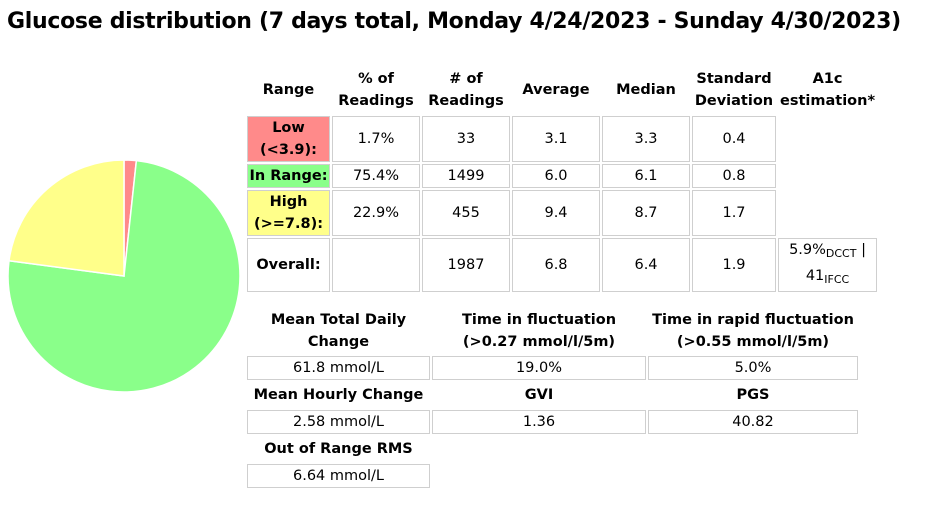 The image size is (944, 508). Describe the element at coordinates (734, 90) in the screenshot. I see `header-std-dev: Standard Deviation` at that location.